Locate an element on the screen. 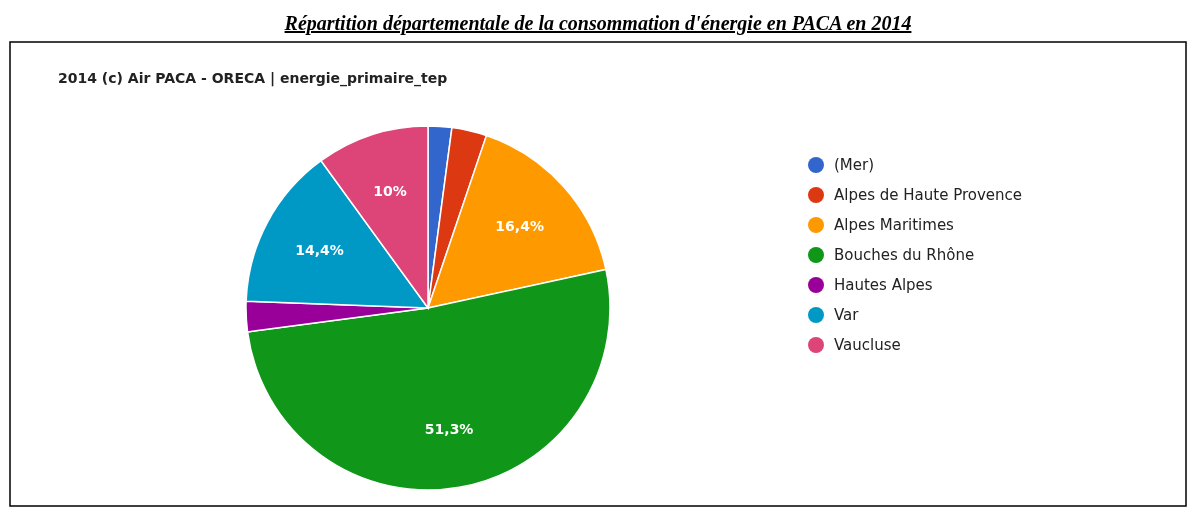 The image size is (1197, 515). legend-label: Vaucluse is located at coordinates (867, 345).